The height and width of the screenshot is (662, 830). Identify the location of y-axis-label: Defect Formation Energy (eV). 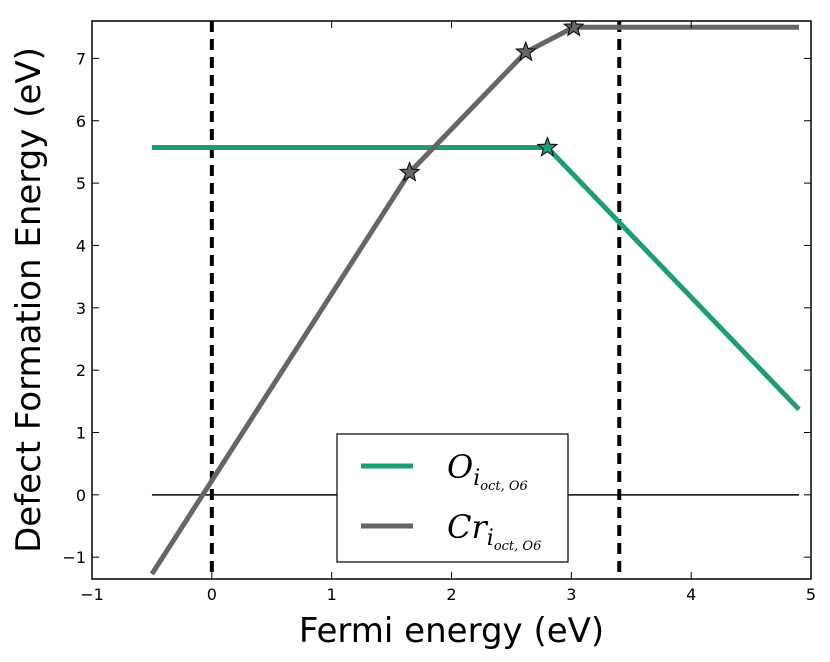
(29, 300).